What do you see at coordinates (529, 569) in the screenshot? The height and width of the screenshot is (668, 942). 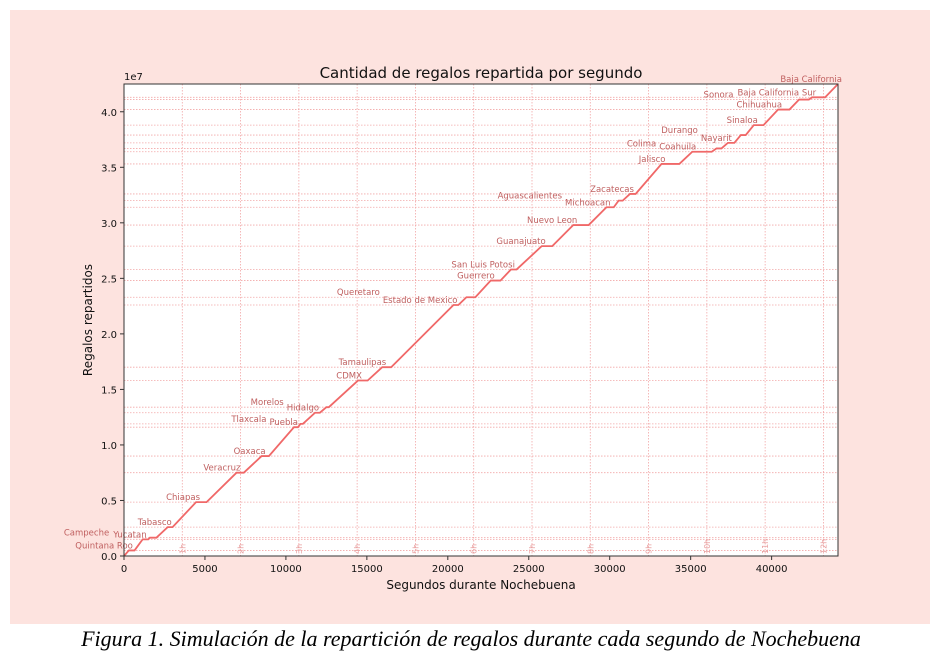 I see `x-tick-label: 25000` at bounding box center [529, 569].